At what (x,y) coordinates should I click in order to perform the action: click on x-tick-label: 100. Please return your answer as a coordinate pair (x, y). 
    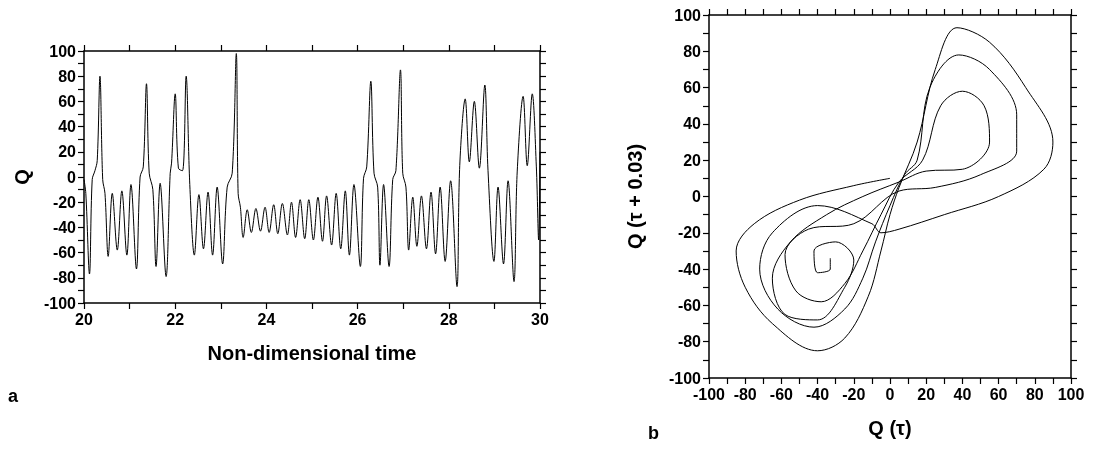
    Looking at the image, I should click on (1071, 394).